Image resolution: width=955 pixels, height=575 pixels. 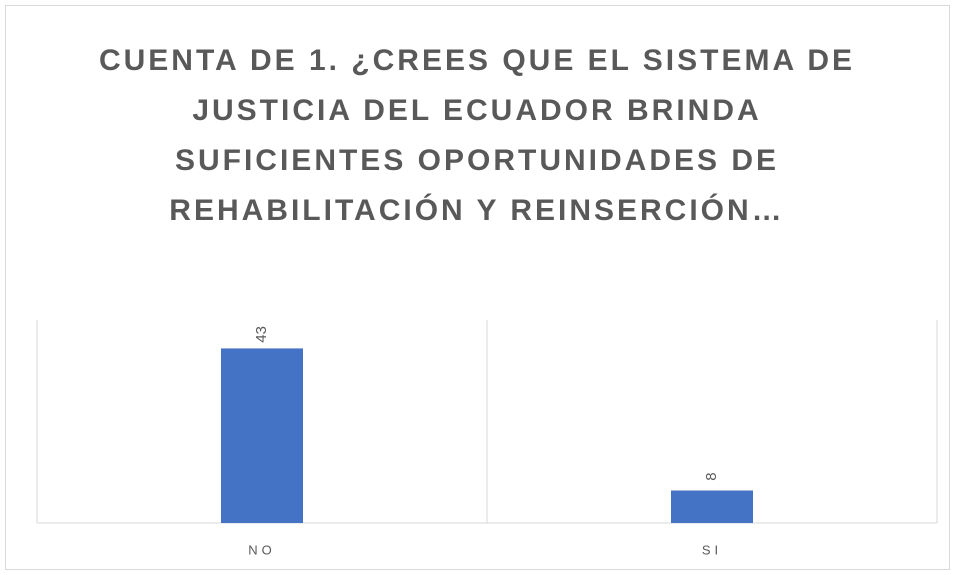 I want to click on data-label: 8, so click(x=711, y=476).